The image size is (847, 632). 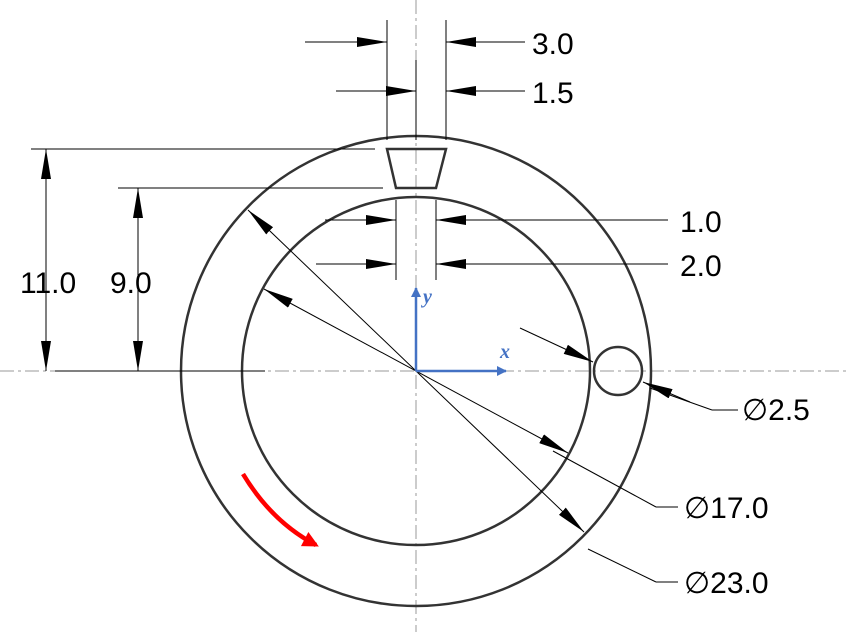 What do you see at coordinates (701, 266) in the screenshot?
I see `slot-outer-width-label: 2.0` at bounding box center [701, 266].